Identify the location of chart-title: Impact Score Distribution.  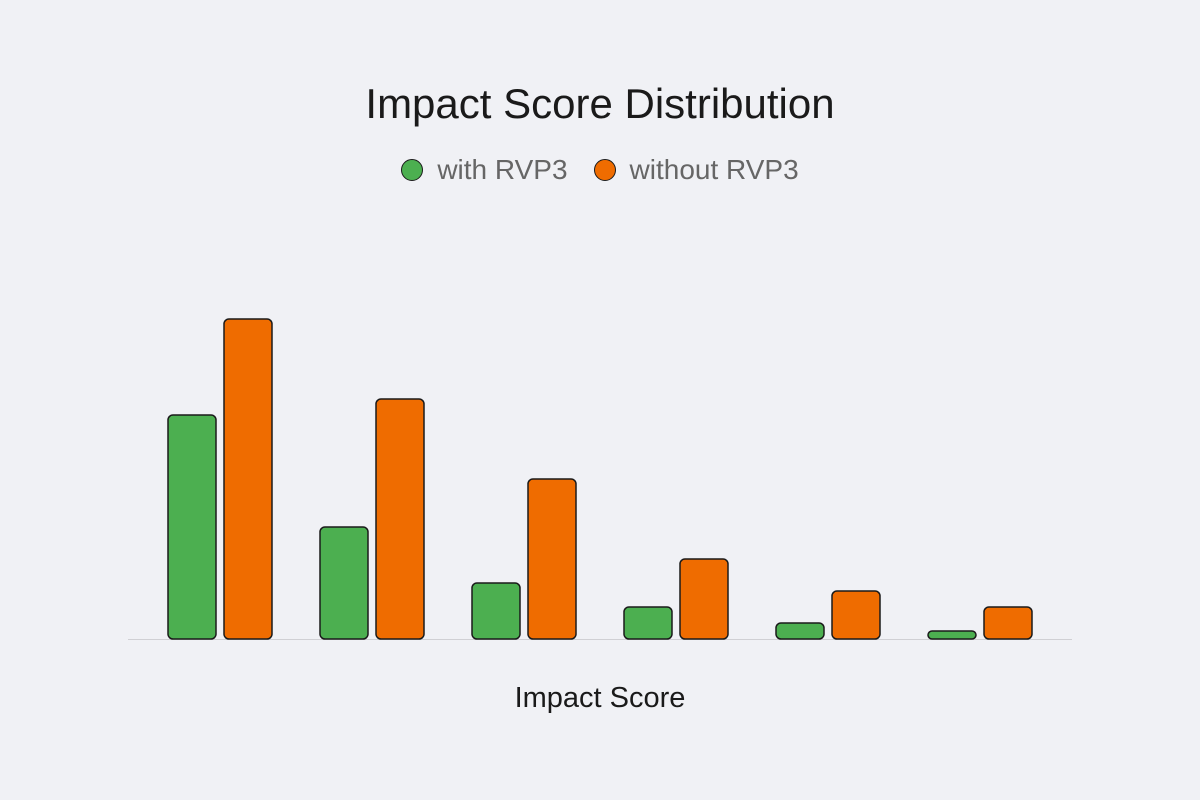
(600, 103).